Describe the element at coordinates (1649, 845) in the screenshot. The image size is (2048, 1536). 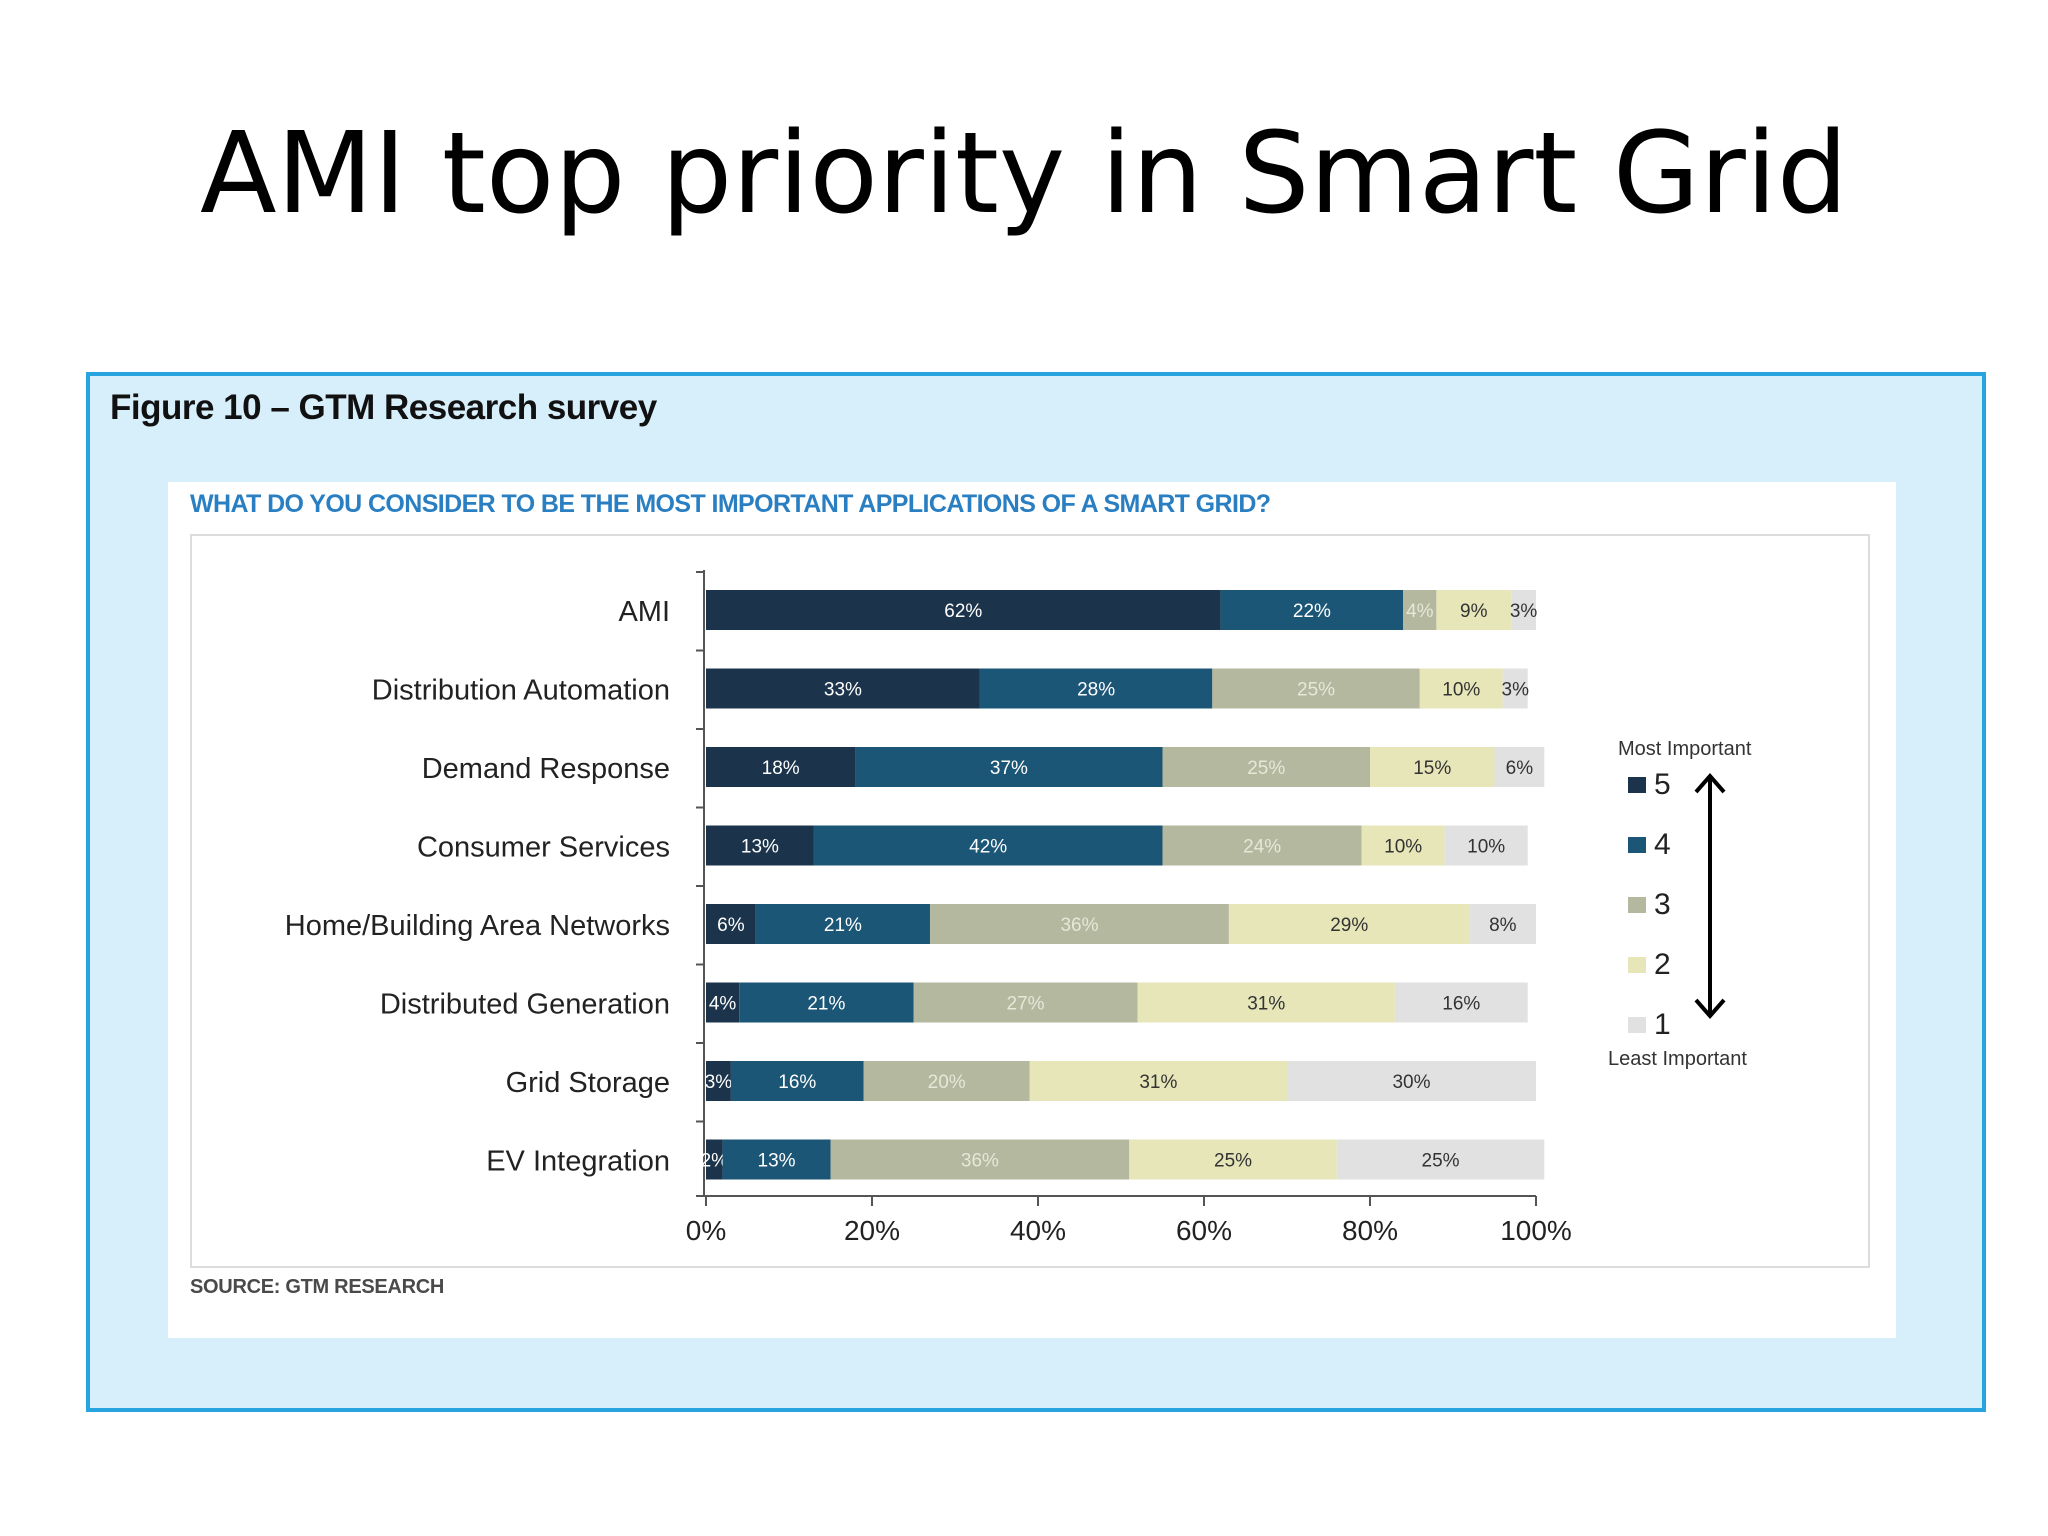
I see `legend-item: 4` at that location.